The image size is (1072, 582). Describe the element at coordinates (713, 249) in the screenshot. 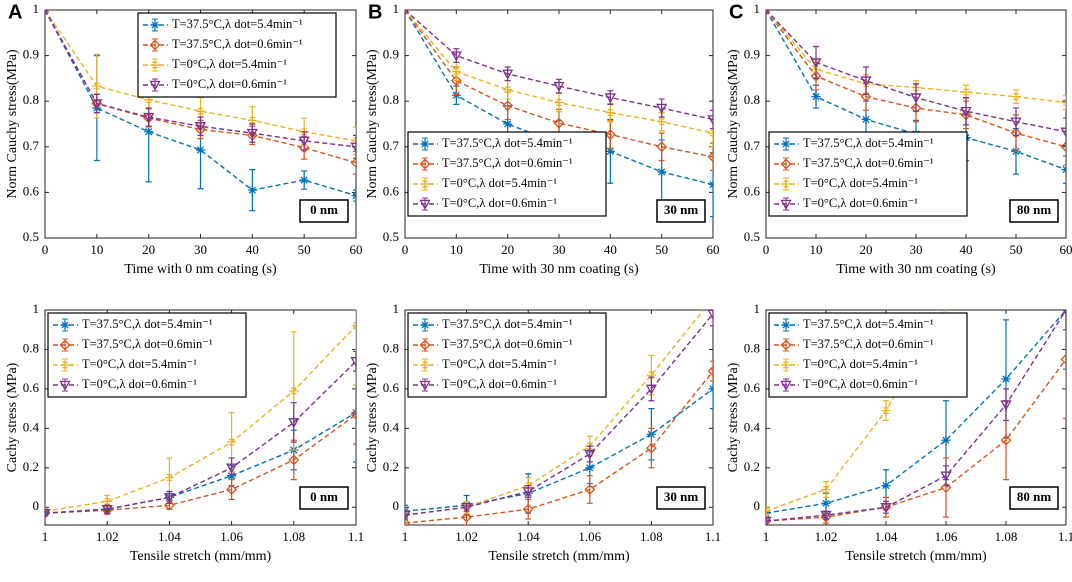

I see `x-tick-label: 60` at that location.